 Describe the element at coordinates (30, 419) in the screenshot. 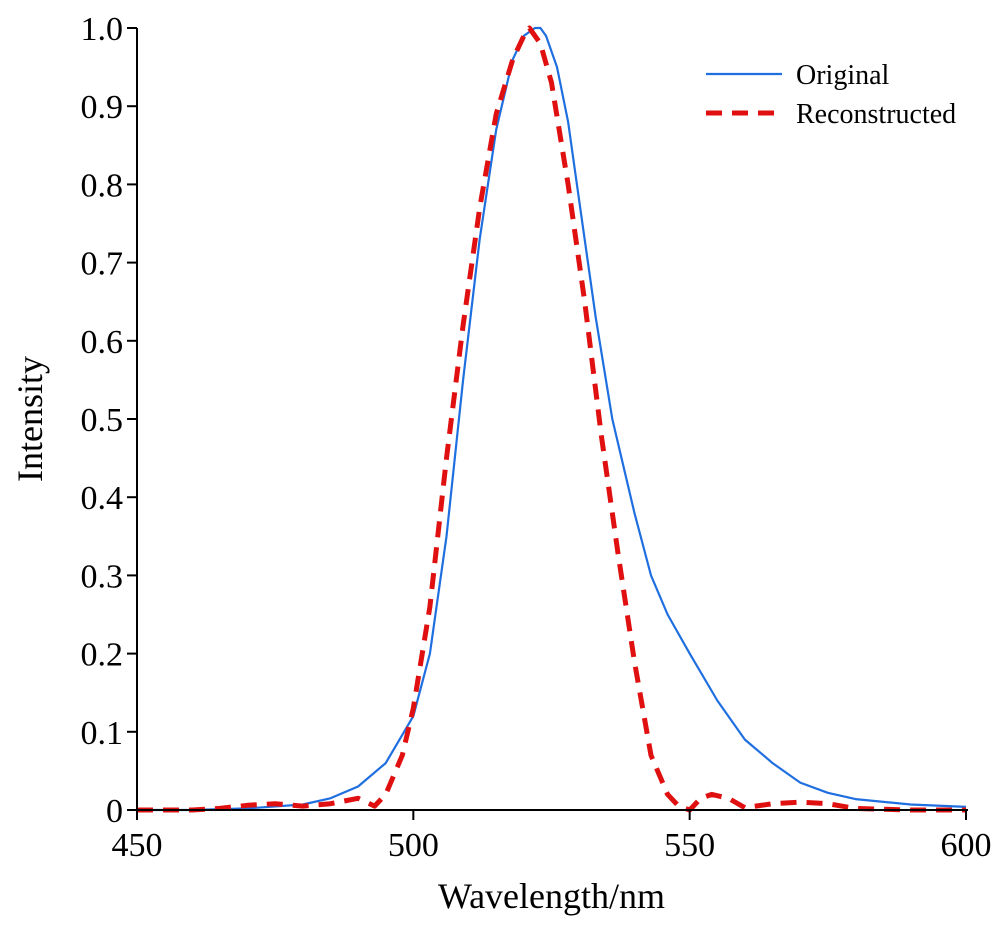

I see `y-axis-title: Intensity` at that location.